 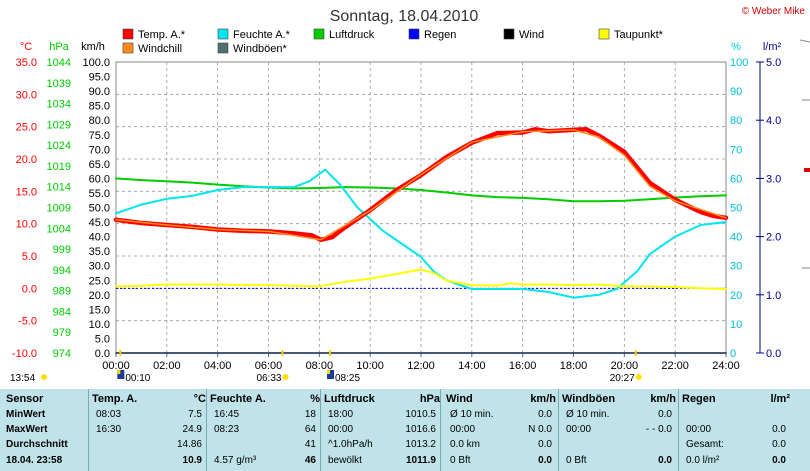 What do you see at coordinates (192, 429) in the screenshot?
I see `stats-cell-value: 24.9` at bounding box center [192, 429].